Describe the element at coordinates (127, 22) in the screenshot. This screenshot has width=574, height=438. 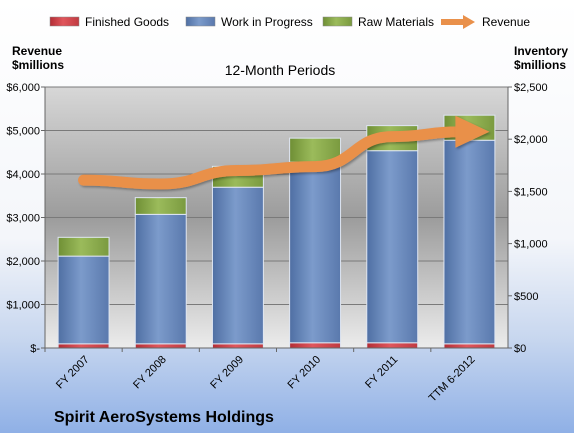
I see `legend-label-finished-goods: Finished Goods` at that location.